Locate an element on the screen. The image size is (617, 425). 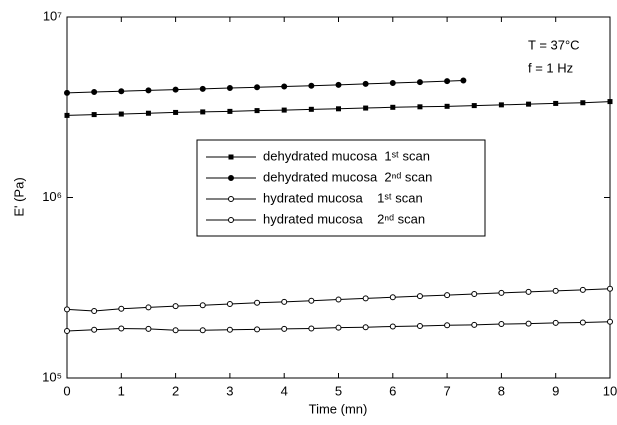
legend-label: dehydrated mucosa 1ˢᵗ scan is located at coordinates (346, 155).